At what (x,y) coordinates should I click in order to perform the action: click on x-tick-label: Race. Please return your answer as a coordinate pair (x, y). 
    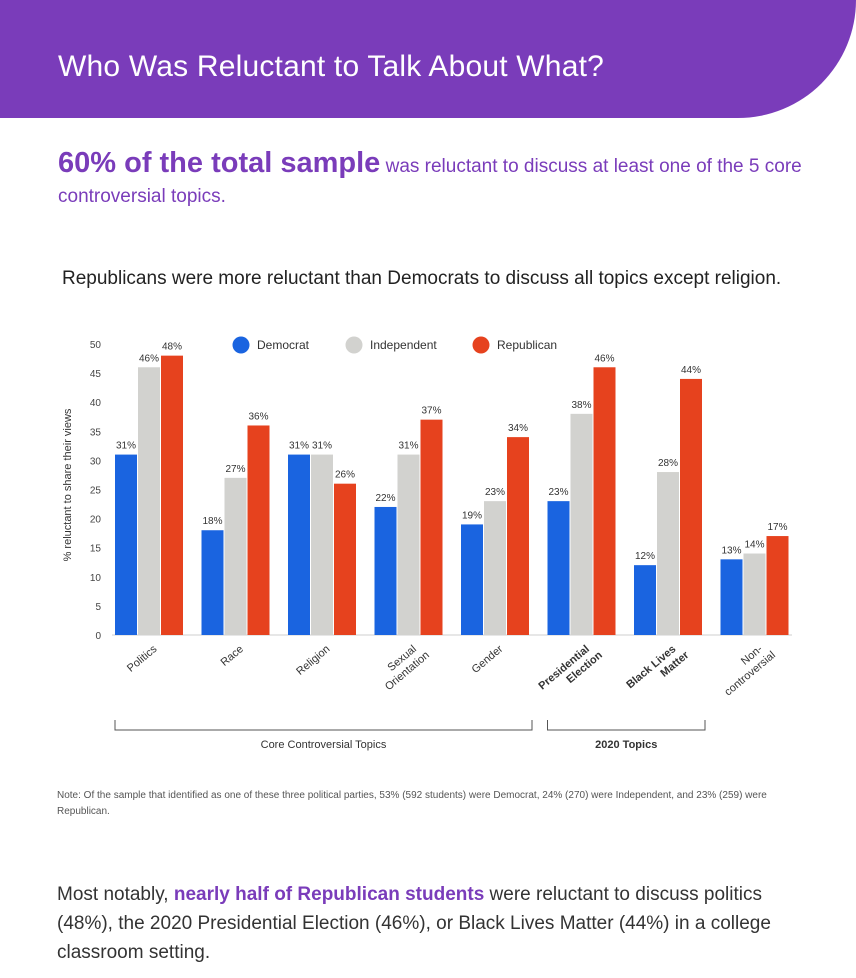
    Looking at the image, I should click on (232, 656).